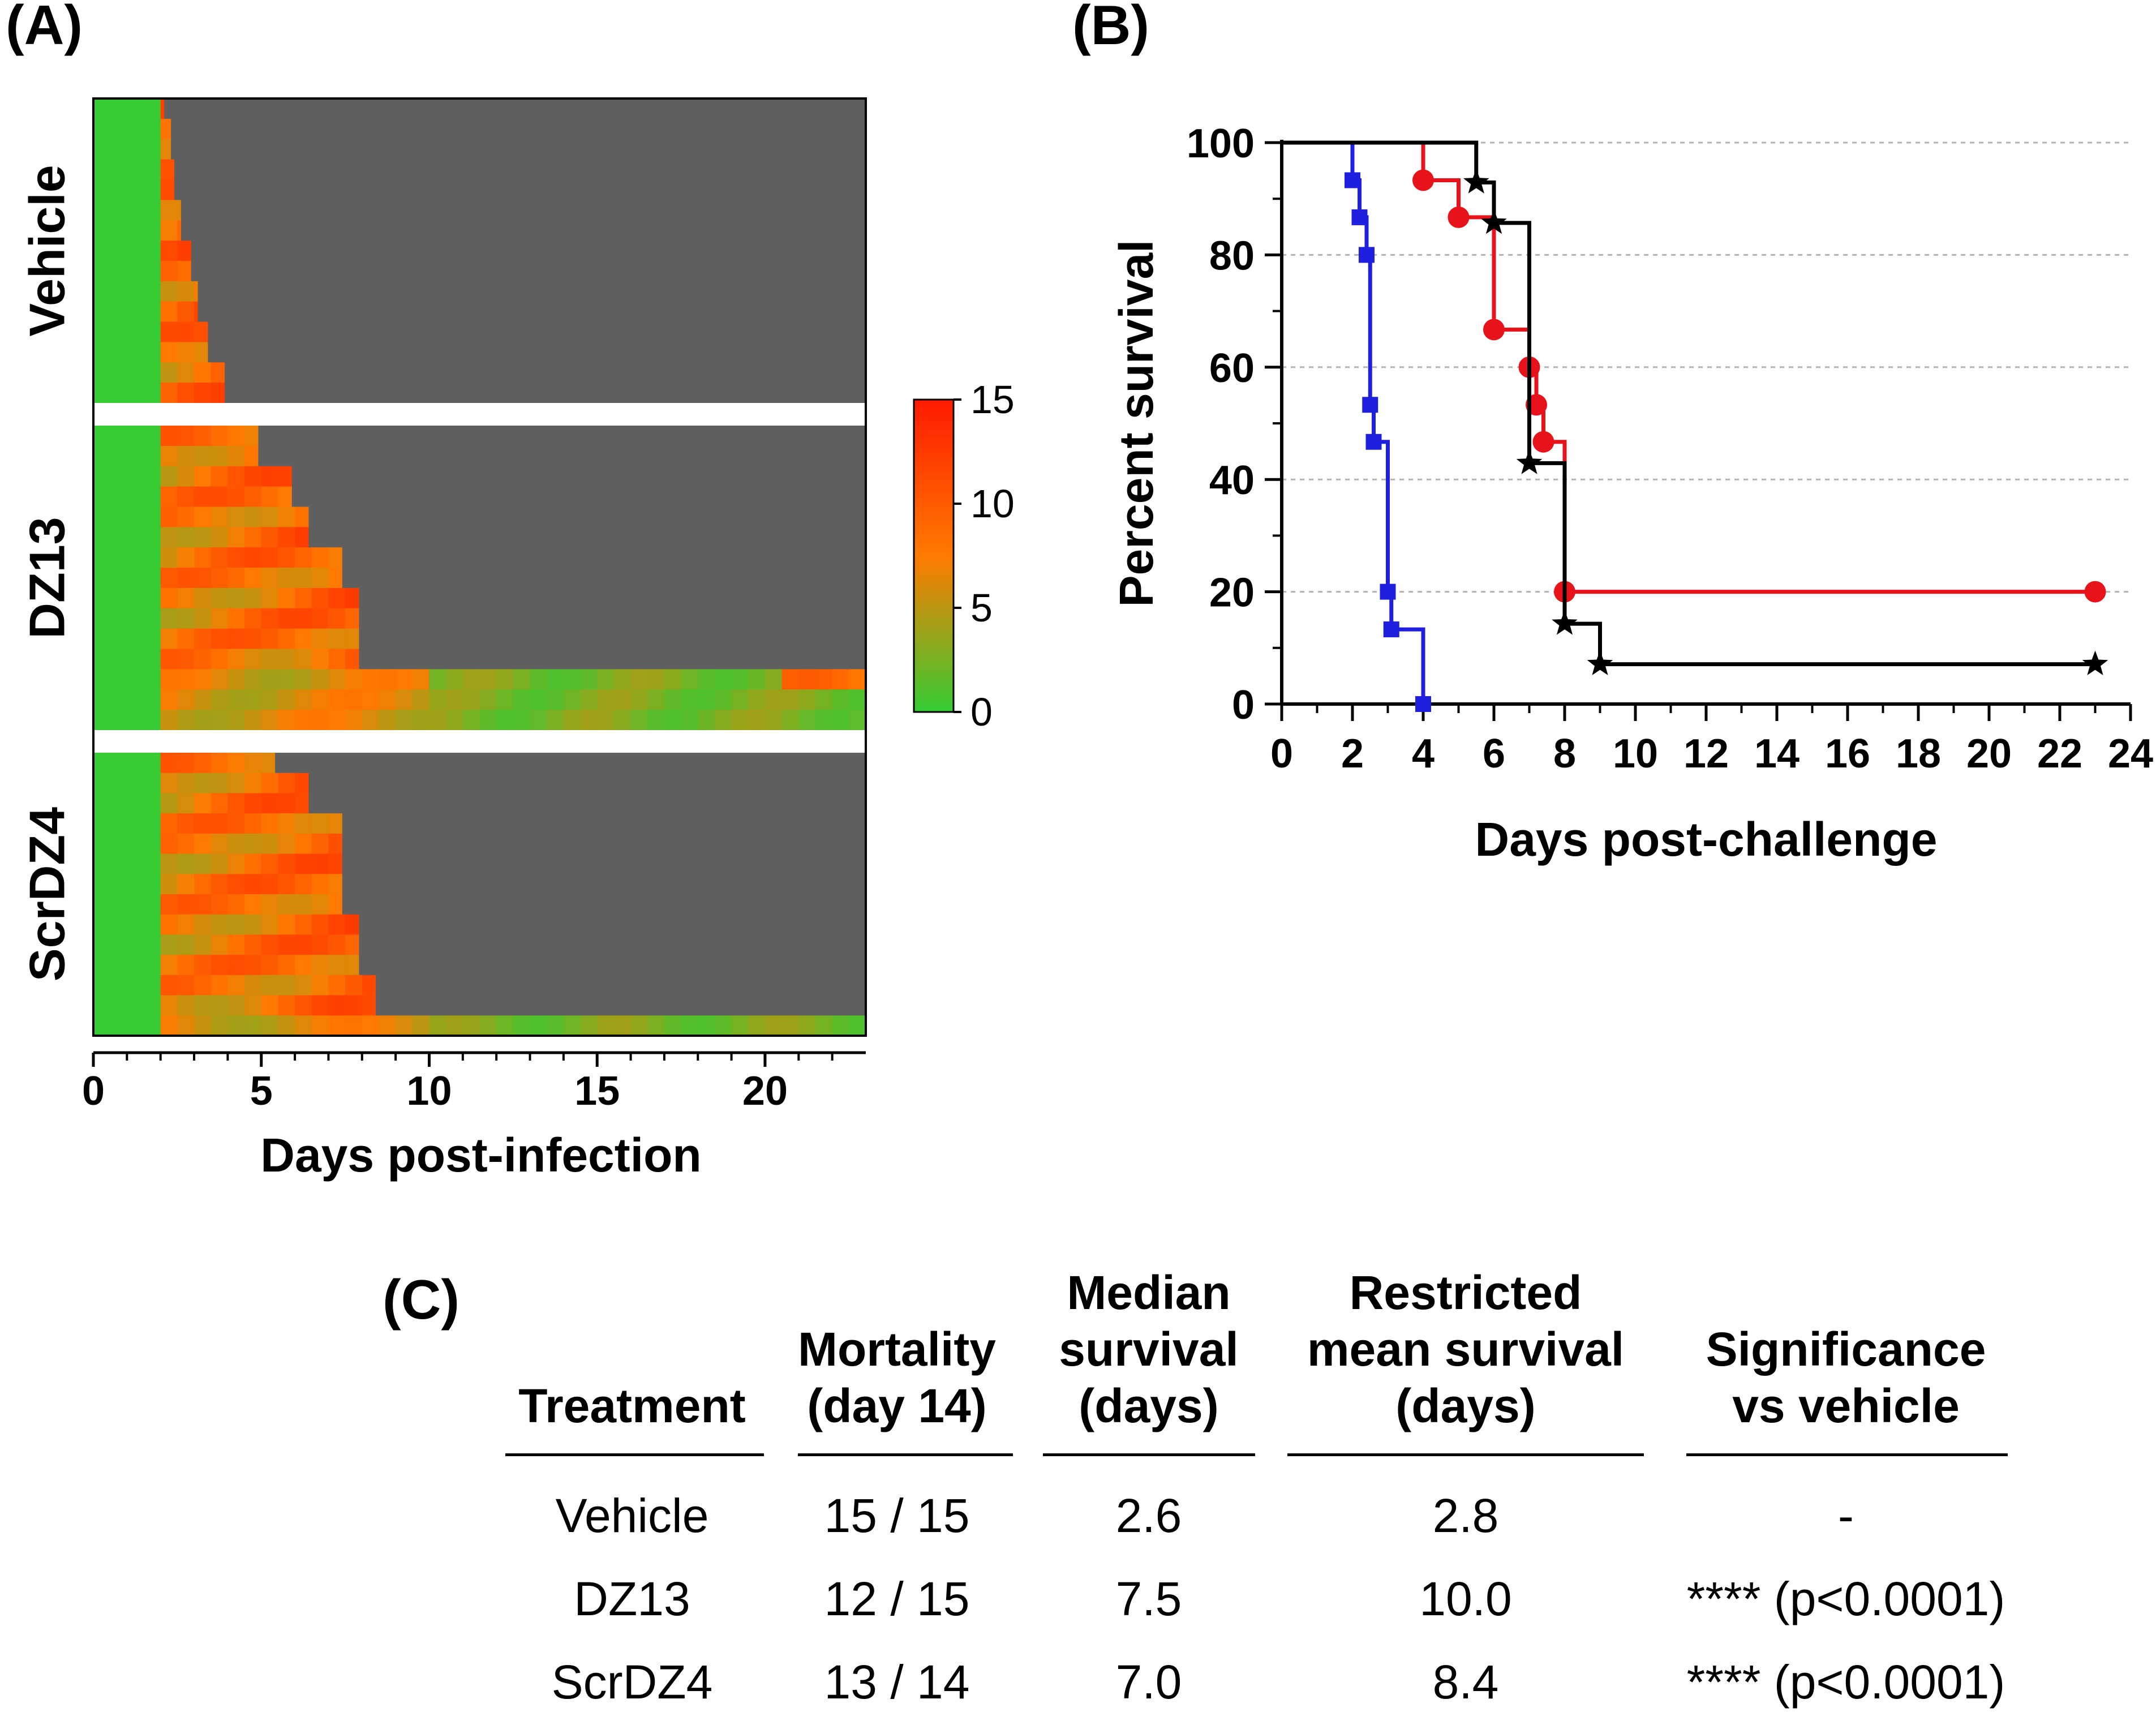 This screenshot has height=1712, width=2156. What do you see at coordinates (1243, 705) in the screenshot?
I see `survival-y-tick-label: 0` at bounding box center [1243, 705].